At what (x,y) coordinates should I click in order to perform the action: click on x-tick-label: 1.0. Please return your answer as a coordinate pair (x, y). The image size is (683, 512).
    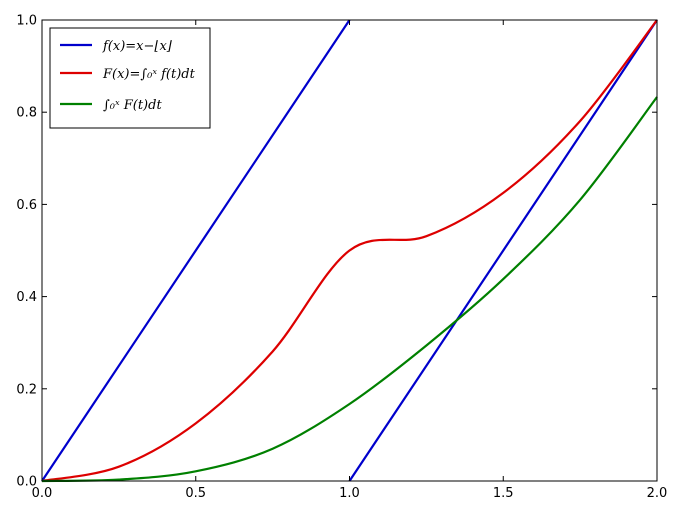
    Looking at the image, I should click on (349, 493).